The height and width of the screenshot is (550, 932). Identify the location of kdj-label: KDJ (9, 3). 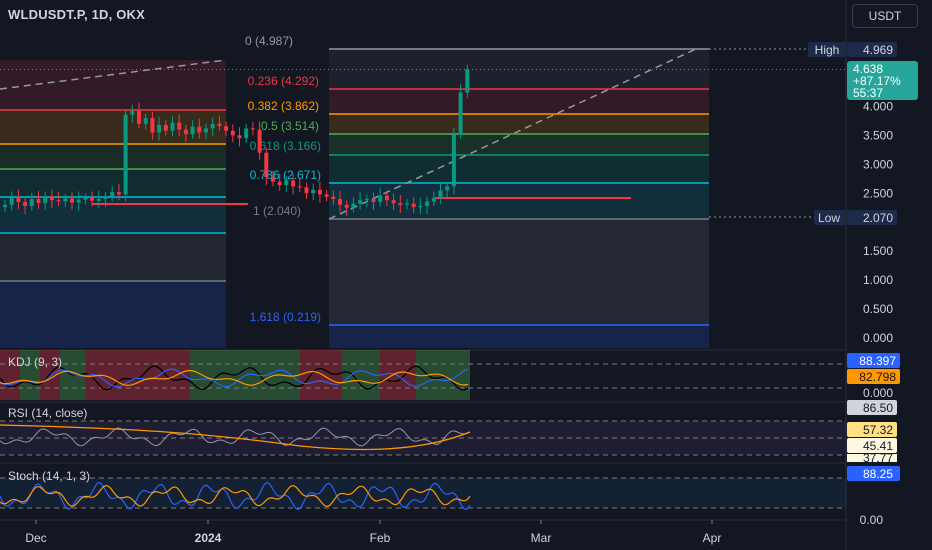
(35, 362).